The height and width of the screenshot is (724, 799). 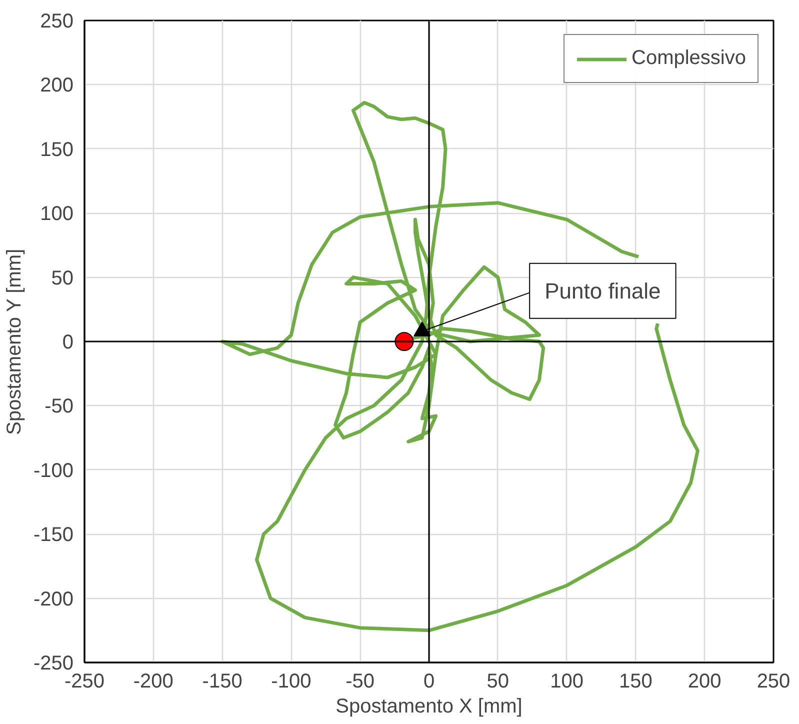 What do you see at coordinates (57, 21) in the screenshot?
I see `y-tick-label: 250` at bounding box center [57, 21].